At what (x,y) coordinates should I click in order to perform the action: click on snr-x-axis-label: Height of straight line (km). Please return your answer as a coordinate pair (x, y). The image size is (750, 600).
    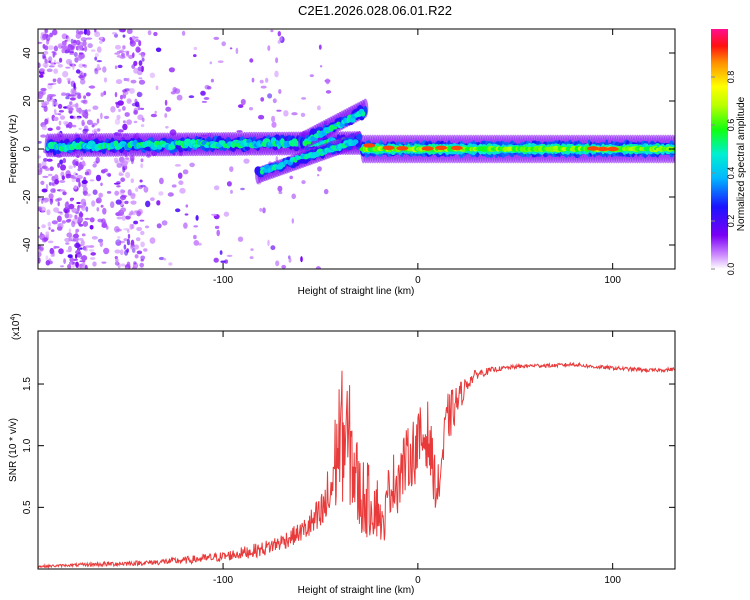
    Looking at the image, I should click on (356, 590).